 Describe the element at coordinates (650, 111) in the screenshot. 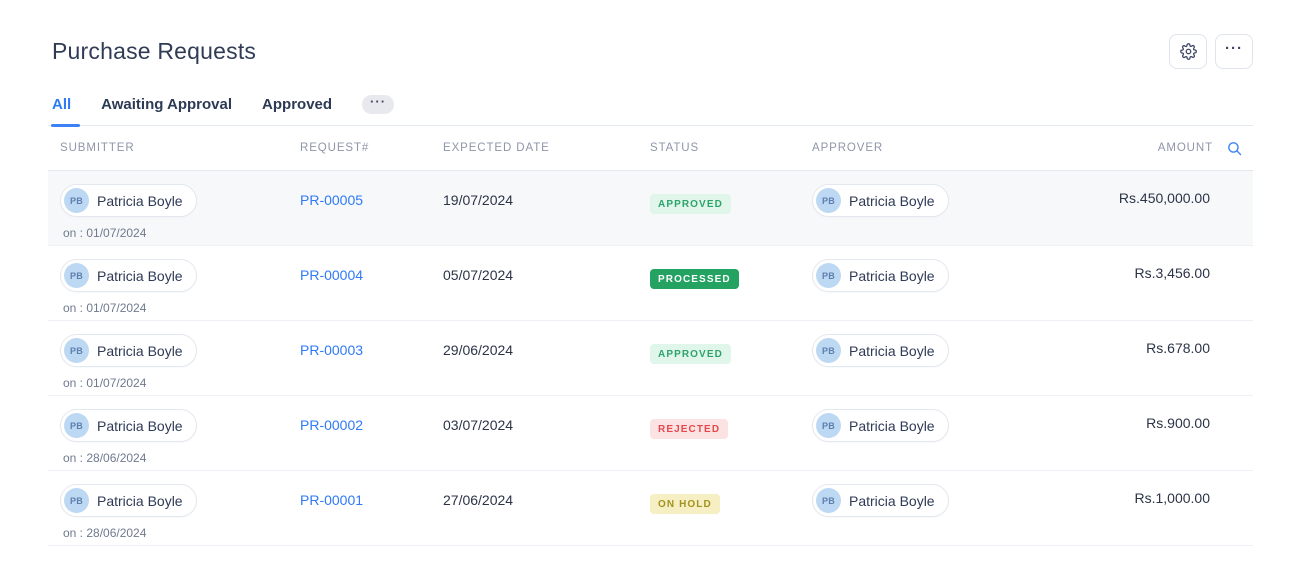

I see `view-tabs: All Awaiting Approval Approved ···` at that location.